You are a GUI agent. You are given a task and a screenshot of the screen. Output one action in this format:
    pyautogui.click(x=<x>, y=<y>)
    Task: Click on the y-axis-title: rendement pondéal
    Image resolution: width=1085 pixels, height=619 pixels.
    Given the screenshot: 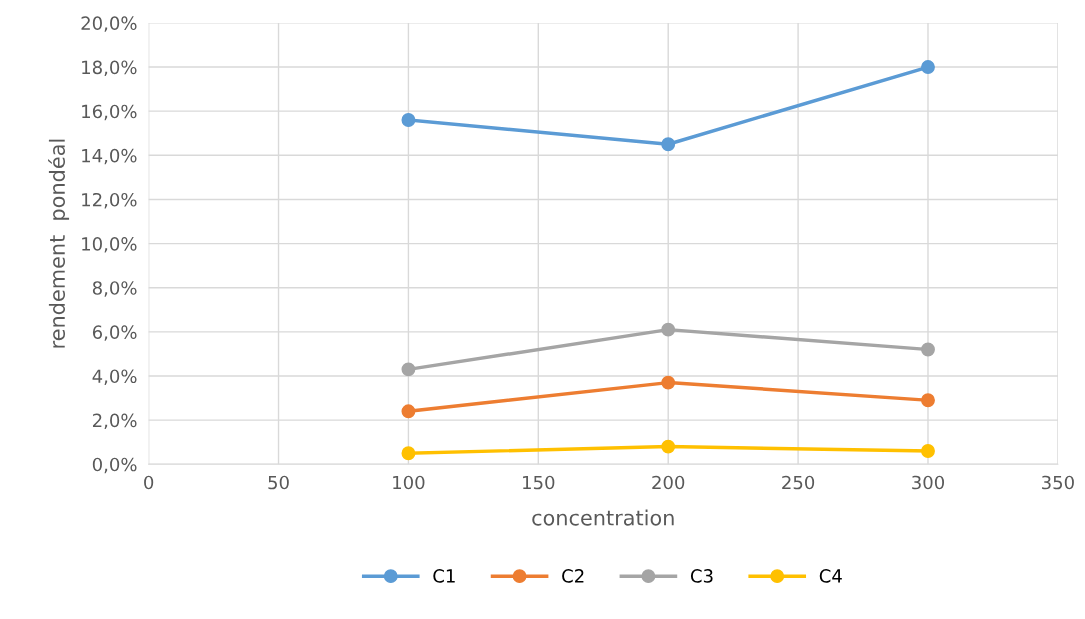 What is the action you would take?
    pyautogui.click(x=59, y=243)
    